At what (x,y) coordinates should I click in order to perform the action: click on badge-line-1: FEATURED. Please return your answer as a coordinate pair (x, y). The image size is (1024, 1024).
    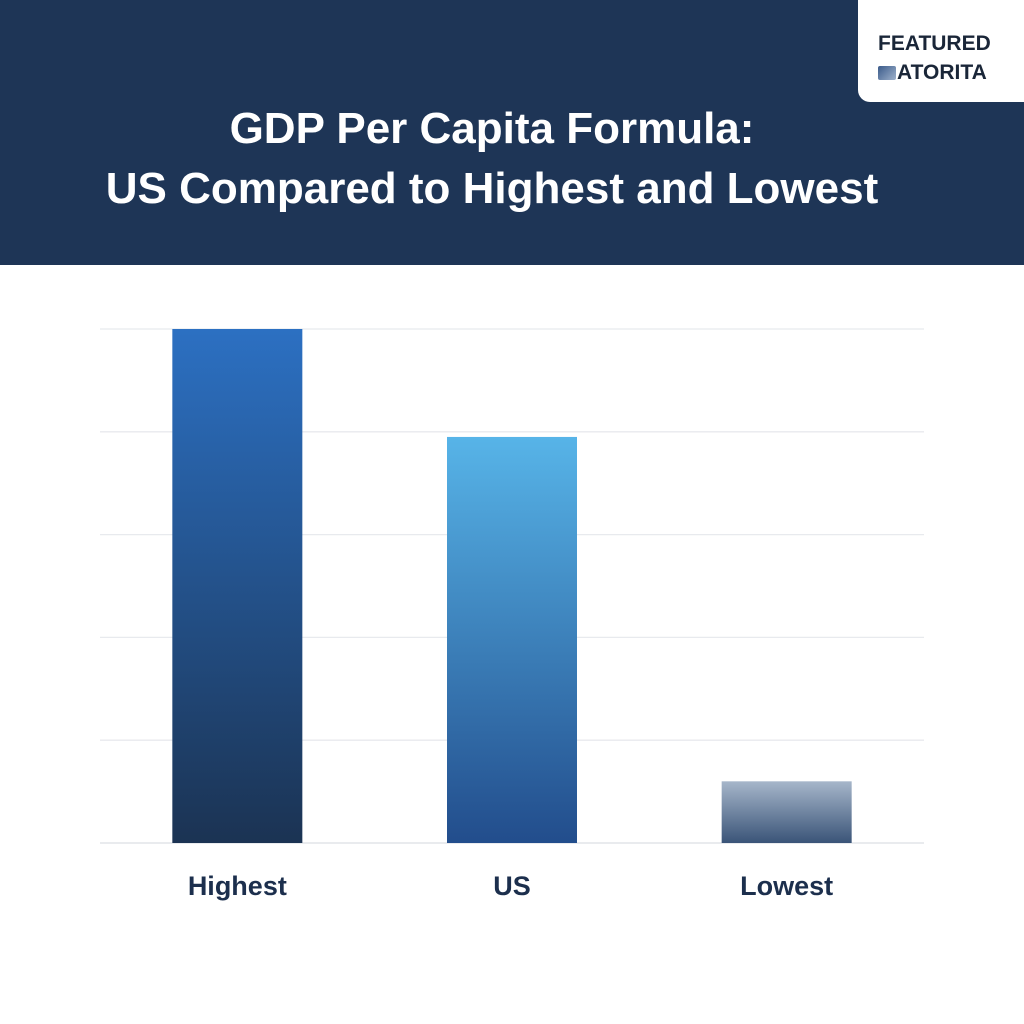
    Looking at the image, I should click on (934, 43).